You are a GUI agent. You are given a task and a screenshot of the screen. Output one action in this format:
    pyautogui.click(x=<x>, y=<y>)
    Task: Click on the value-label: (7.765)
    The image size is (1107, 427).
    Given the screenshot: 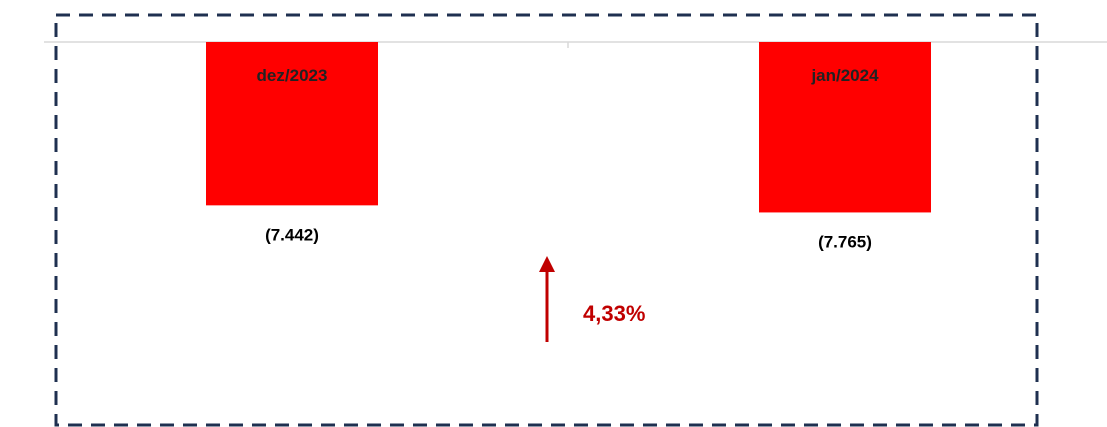 What is the action you would take?
    pyautogui.click(x=845, y=241)
    